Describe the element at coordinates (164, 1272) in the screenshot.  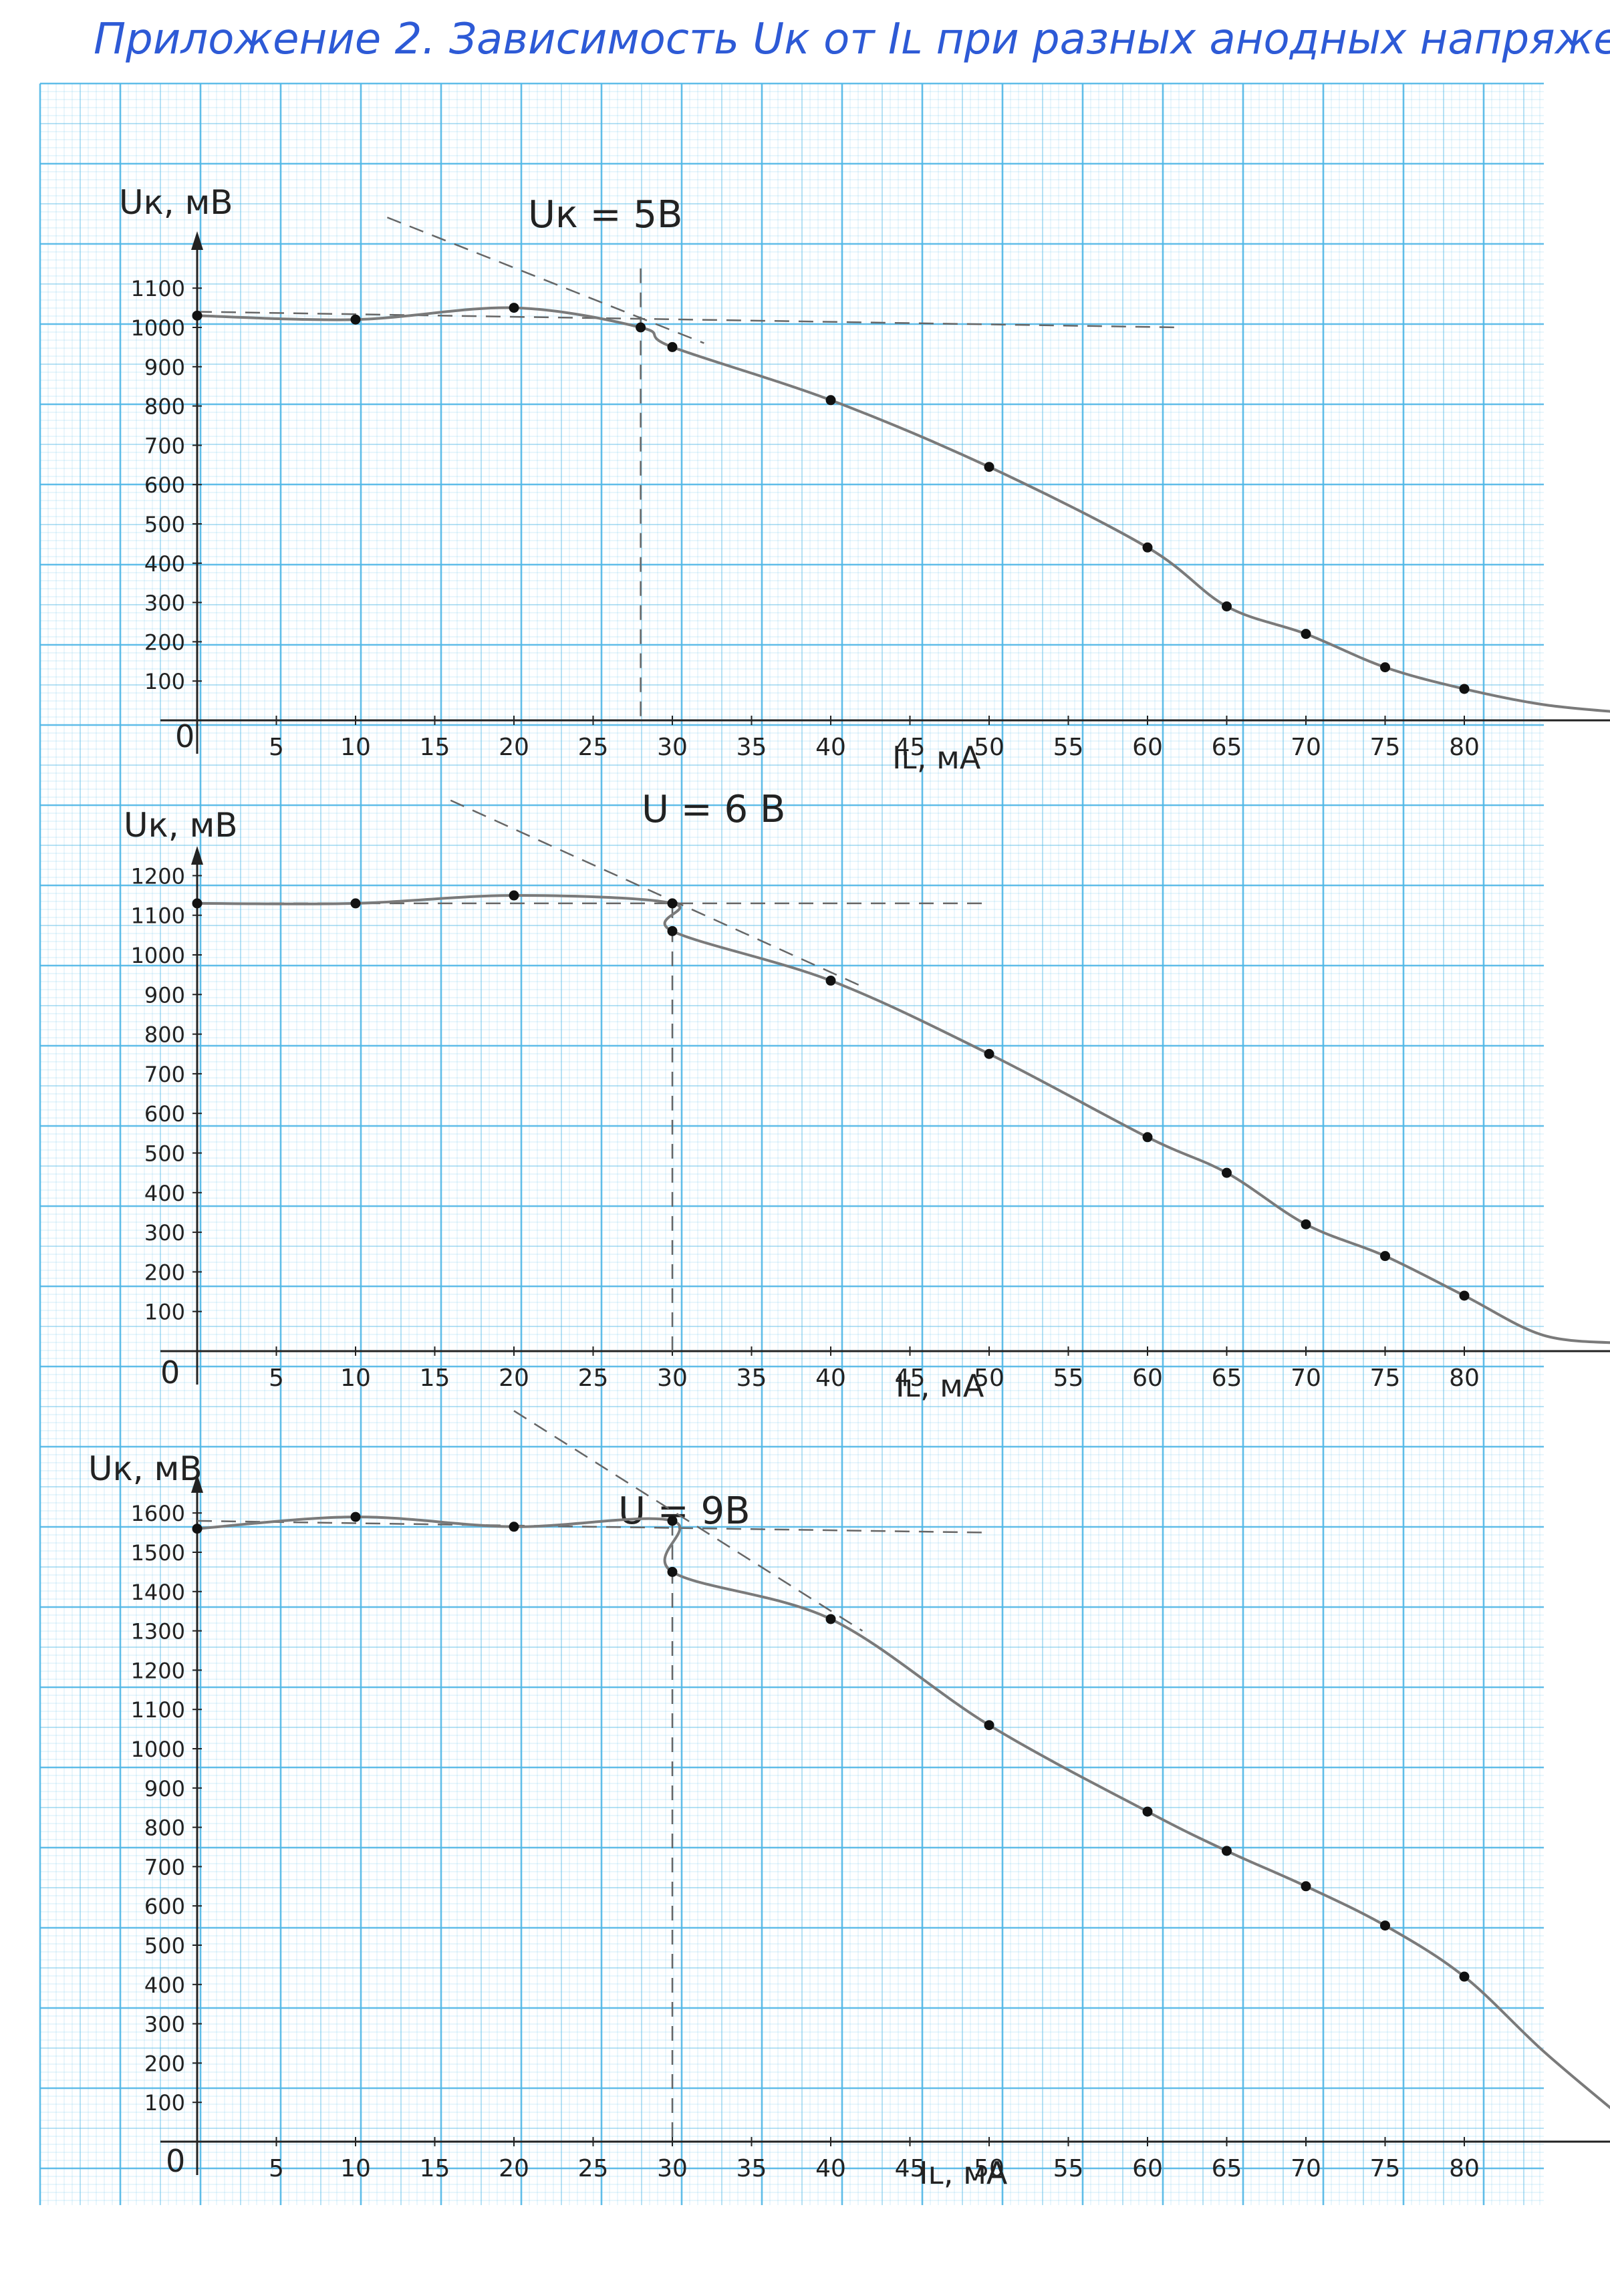
I see `y-tick-label: 200` at that location.